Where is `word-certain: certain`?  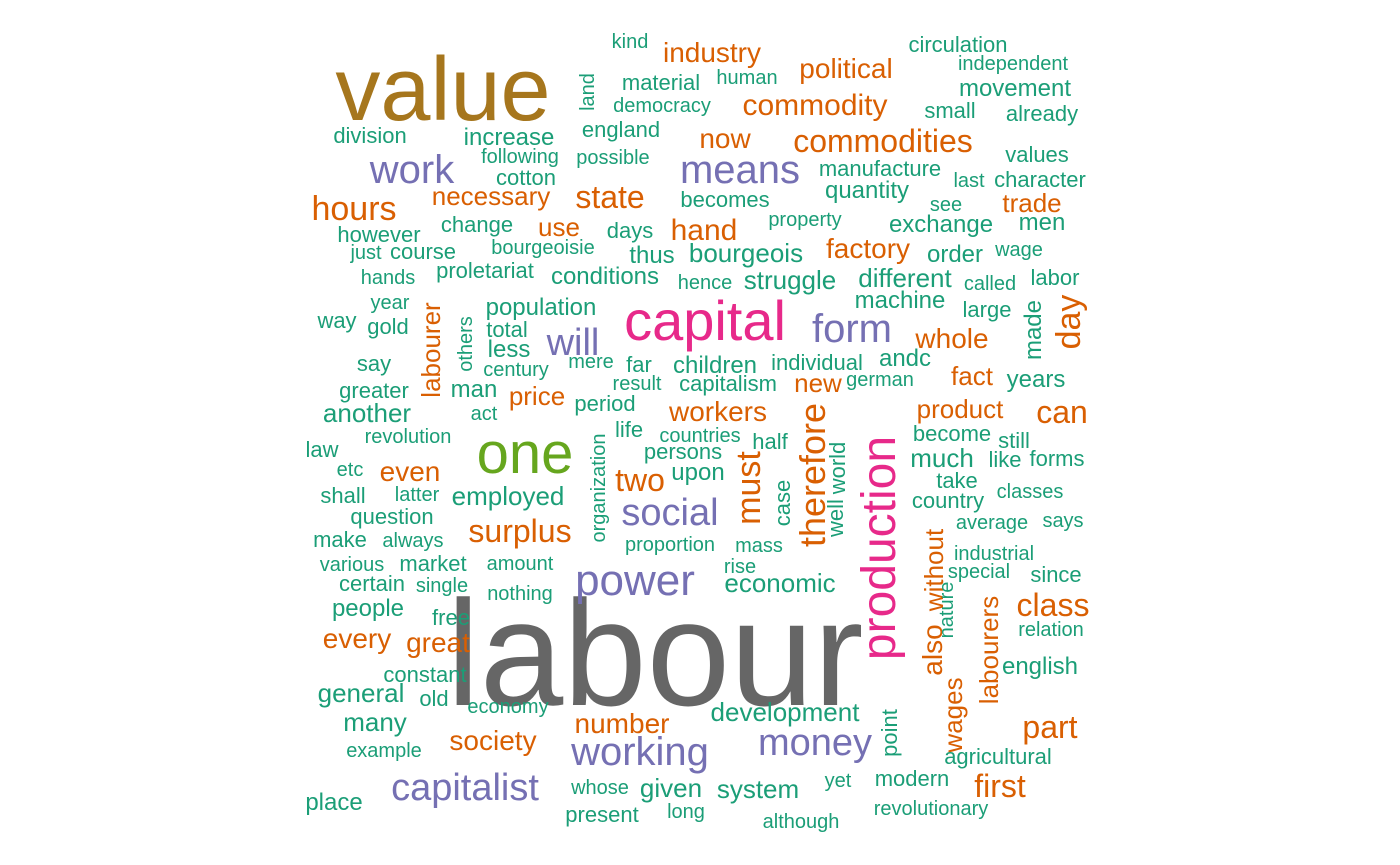
word-certain: certain is located at coordinates (372, 583).